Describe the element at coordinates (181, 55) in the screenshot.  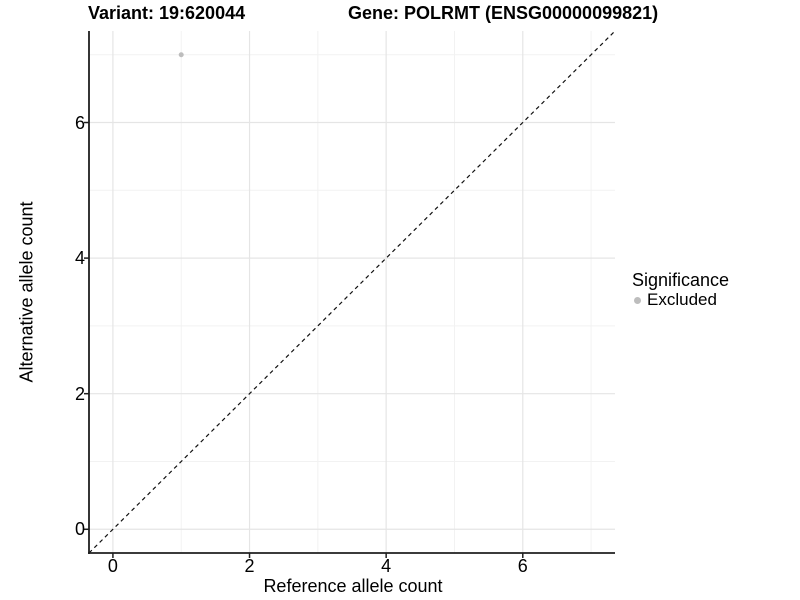
I see `data-point-excluded` at that location.